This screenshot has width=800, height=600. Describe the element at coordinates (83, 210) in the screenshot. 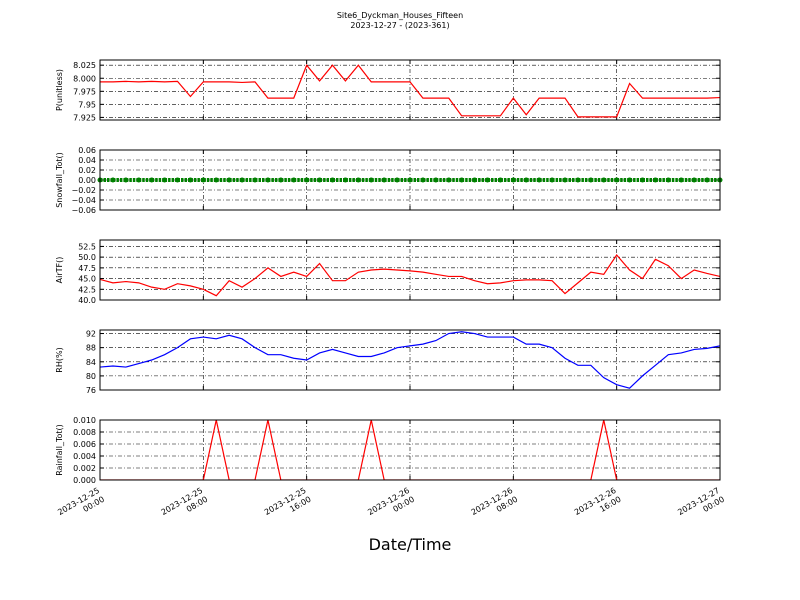

I see `y-tick-label: −0.06` at that location.